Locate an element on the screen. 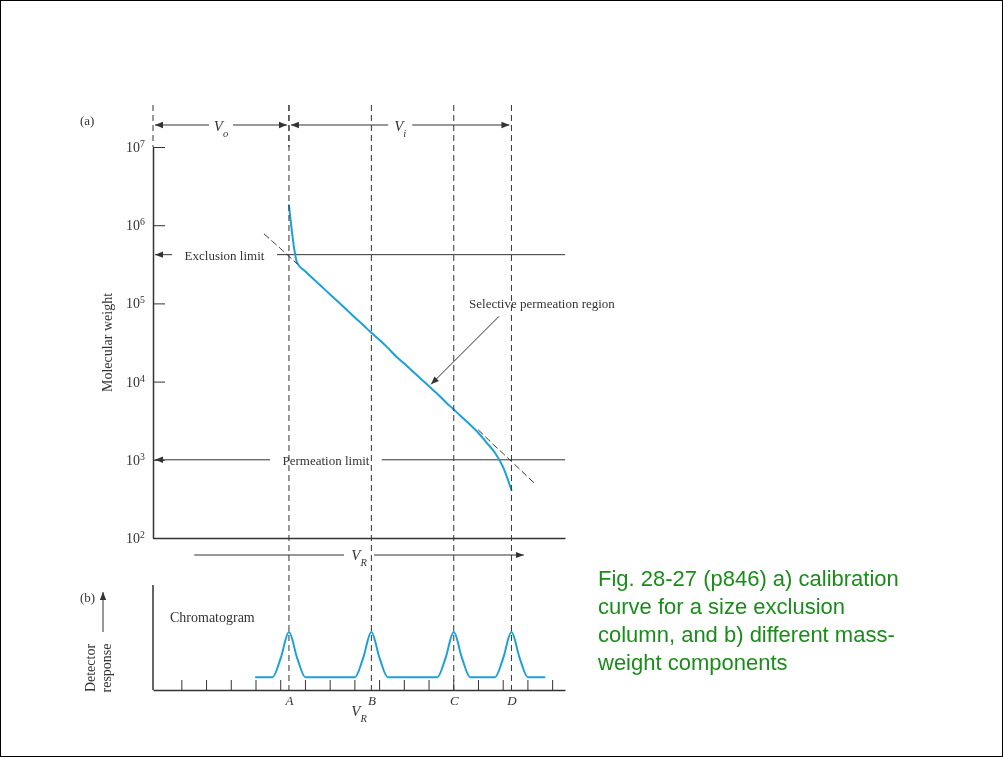 This screenshot has width=1003, height=757. ref-line-label: Exclusion limit is located at coordinates (224, 255).